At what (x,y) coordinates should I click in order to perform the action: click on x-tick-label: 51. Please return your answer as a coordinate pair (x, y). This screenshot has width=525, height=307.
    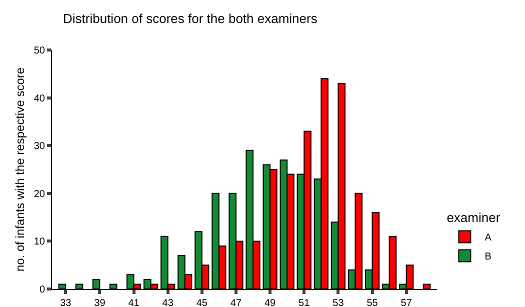
    Looking at the image, I should click on (304, 302).